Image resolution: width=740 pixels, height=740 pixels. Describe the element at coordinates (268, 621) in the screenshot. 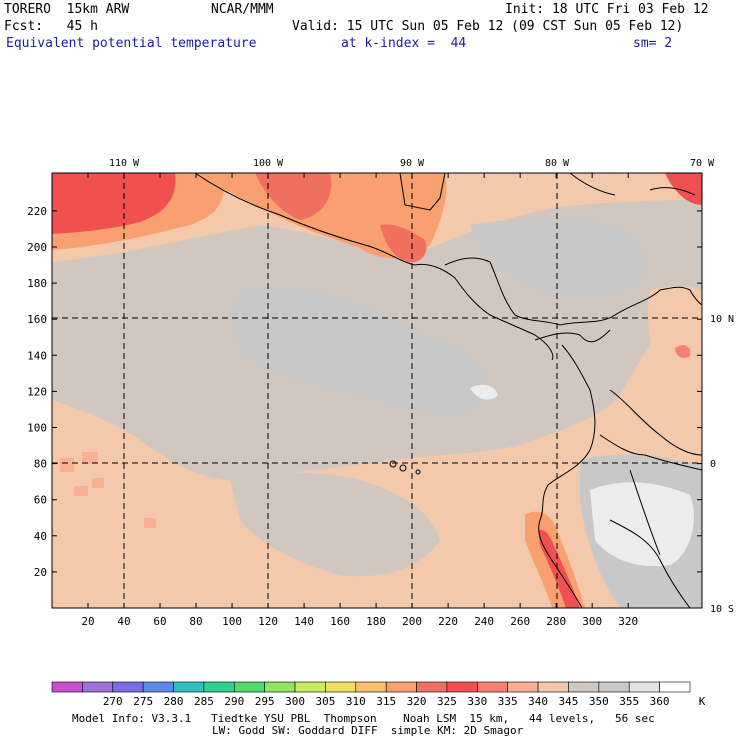

I see `x-tick-label: 120` at that location.